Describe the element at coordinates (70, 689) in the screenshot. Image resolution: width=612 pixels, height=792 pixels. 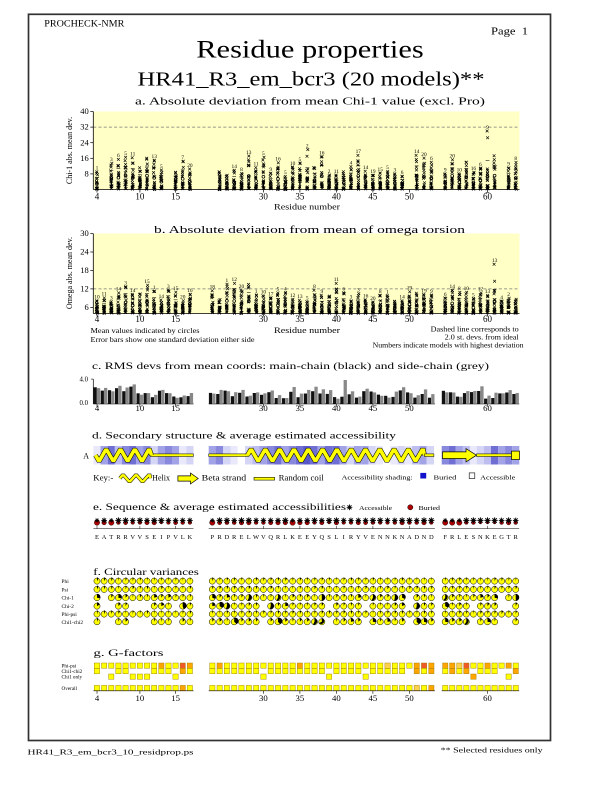
I see `svg-text: Overall` at that location.